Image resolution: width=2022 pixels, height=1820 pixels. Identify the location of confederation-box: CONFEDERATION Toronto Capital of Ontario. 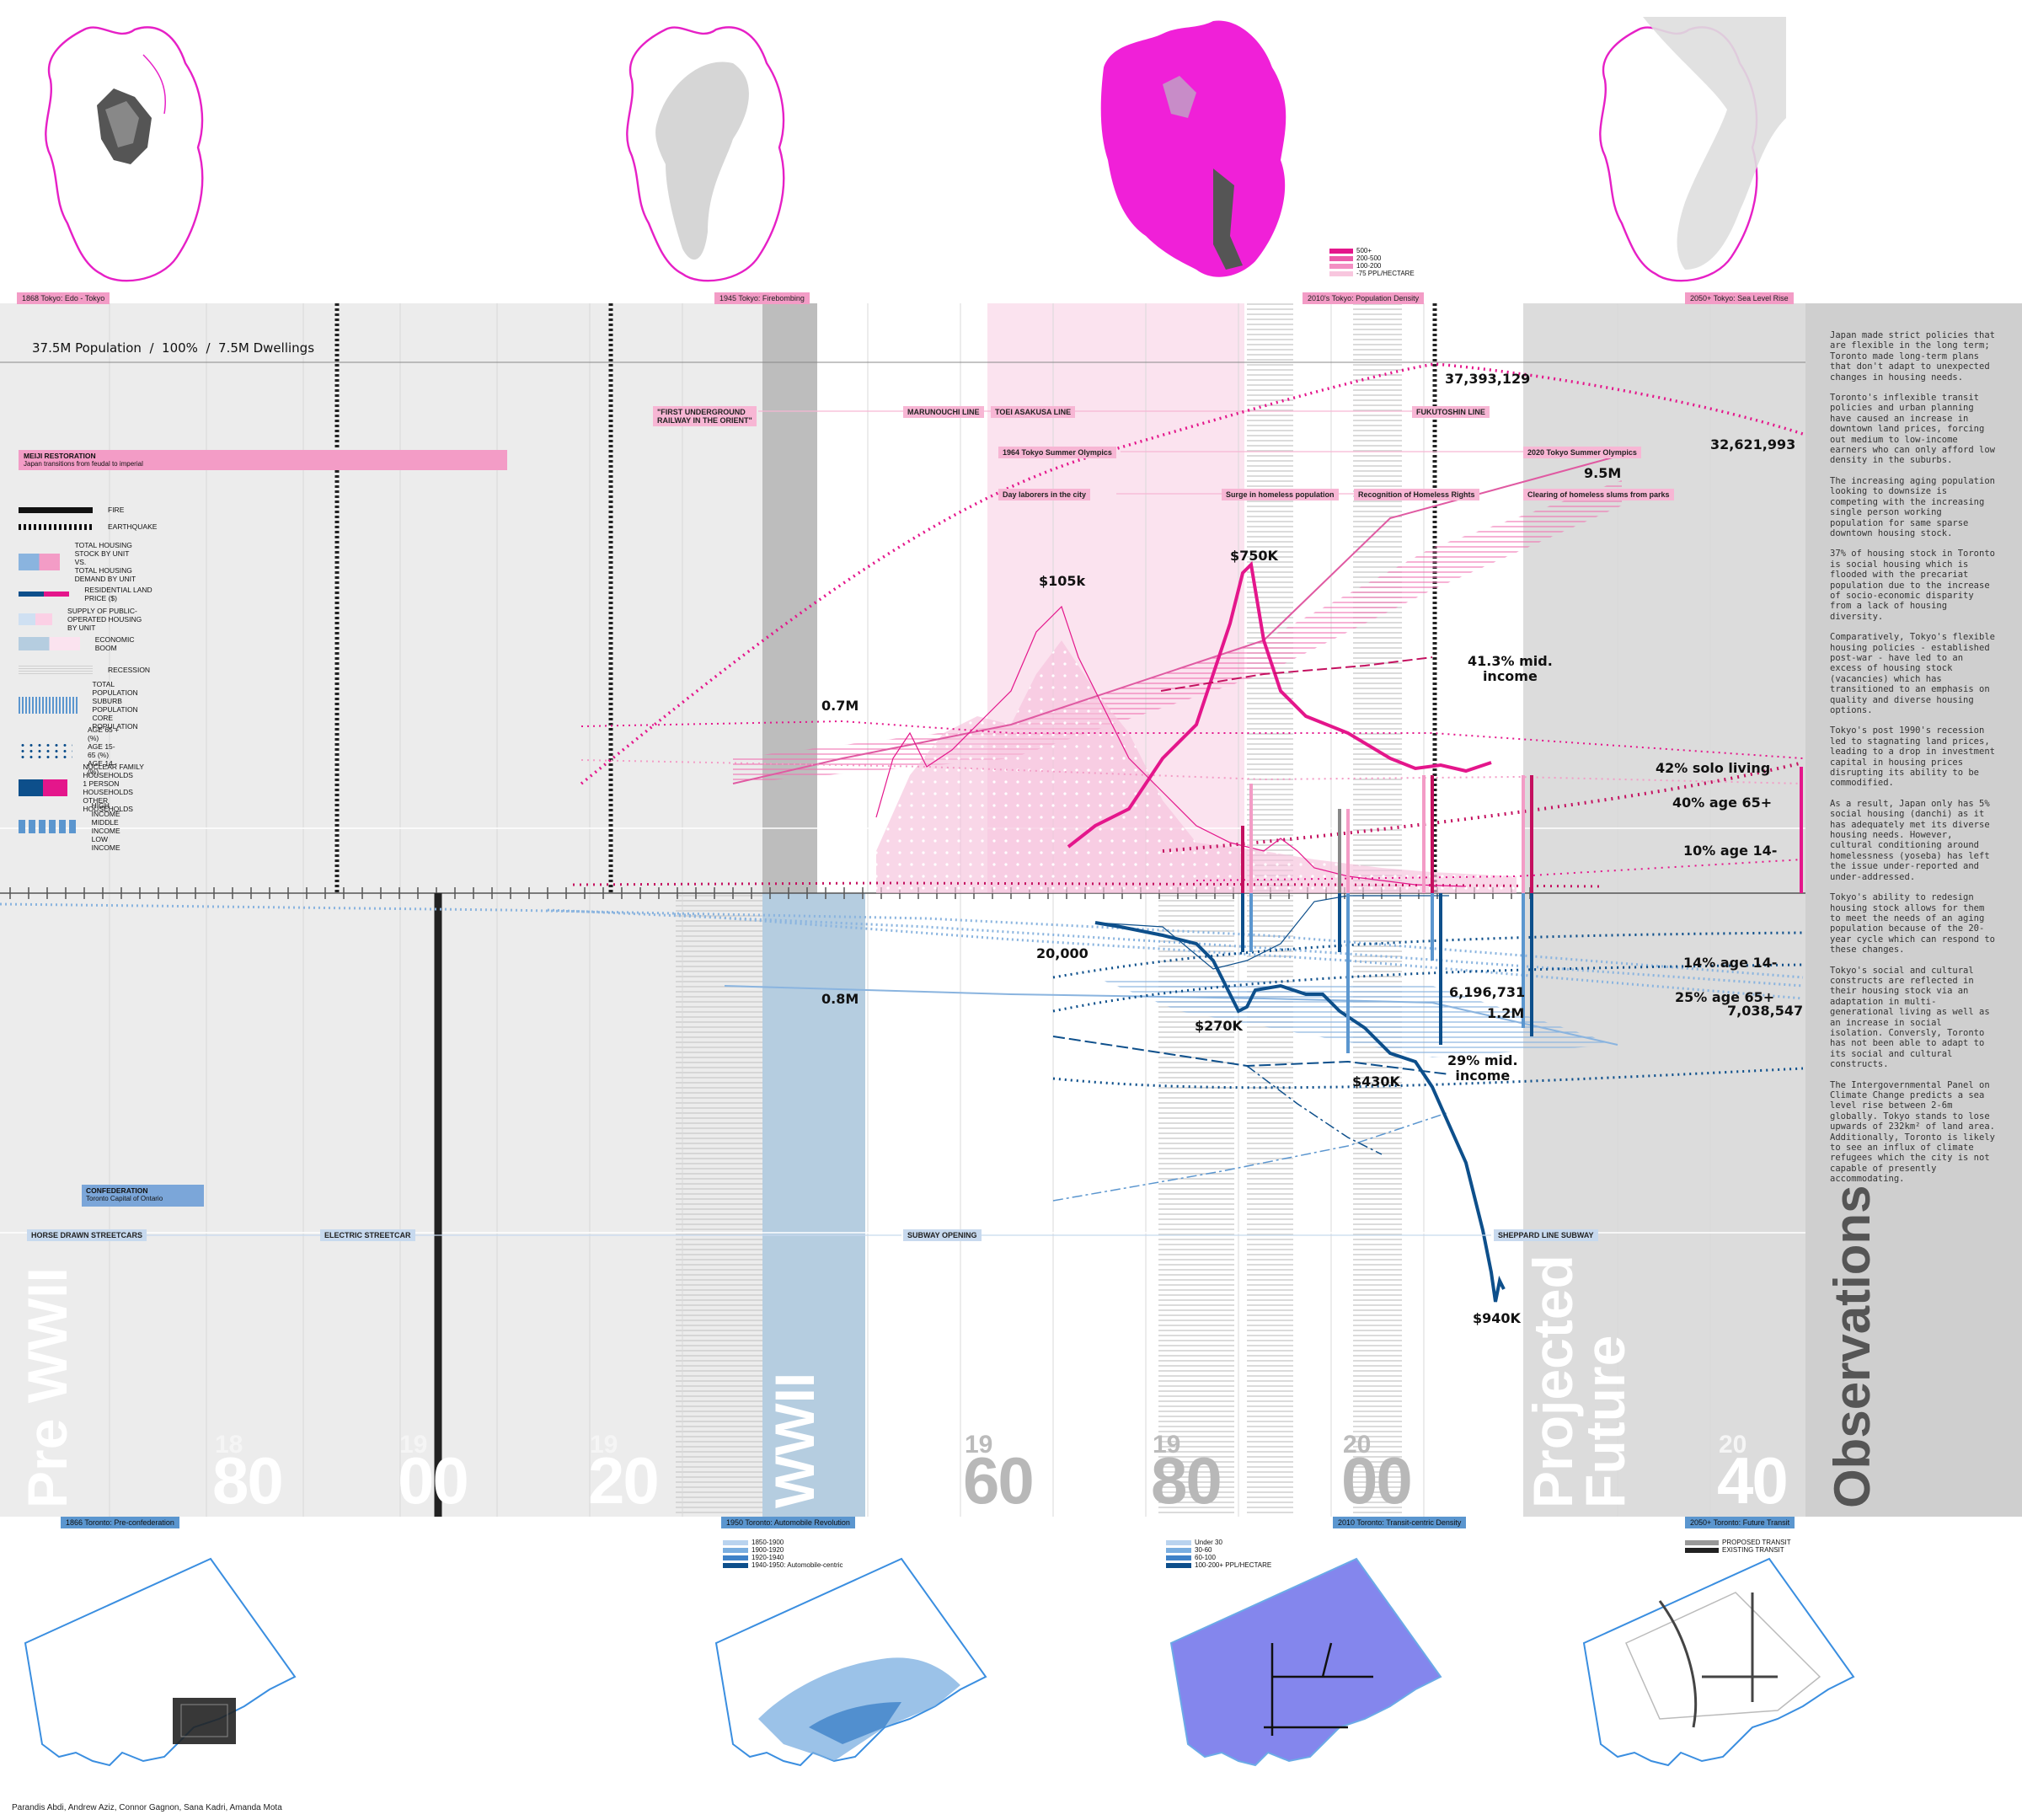
(143, 1196).